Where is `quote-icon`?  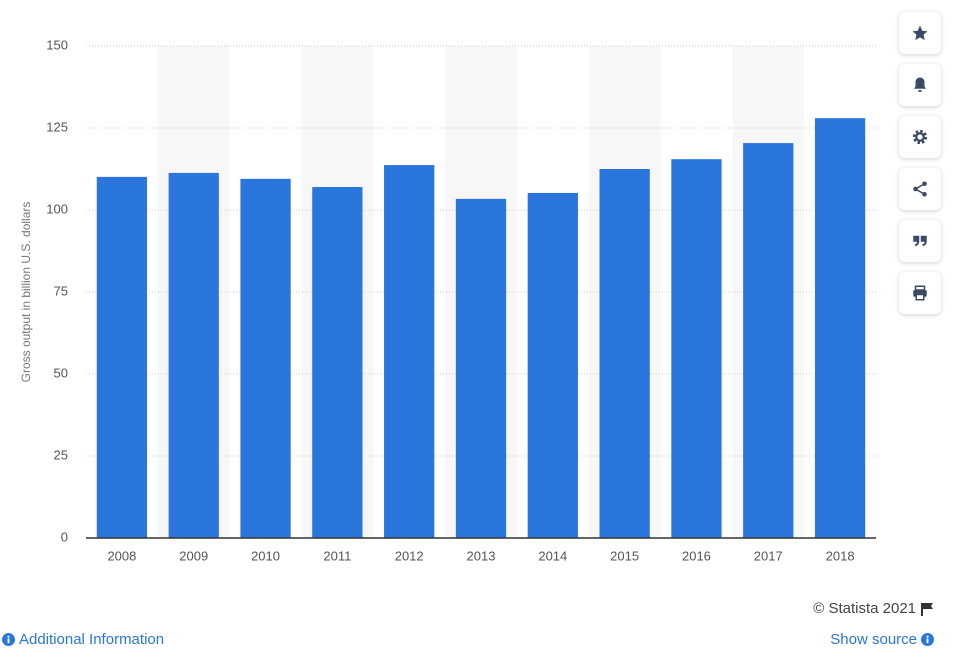 quote-icon is located at coordinates (920, 241).